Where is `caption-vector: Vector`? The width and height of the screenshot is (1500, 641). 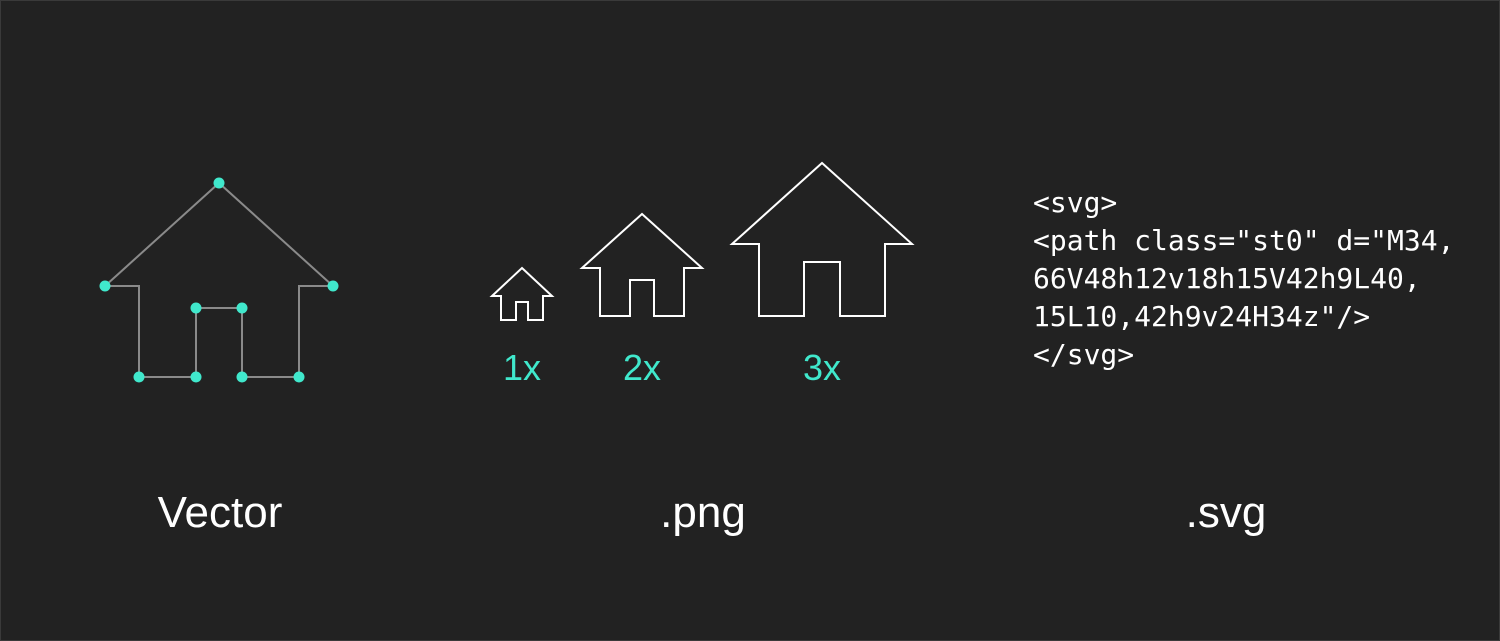 caption-vector: Vector is located at coordinates (220, 512).